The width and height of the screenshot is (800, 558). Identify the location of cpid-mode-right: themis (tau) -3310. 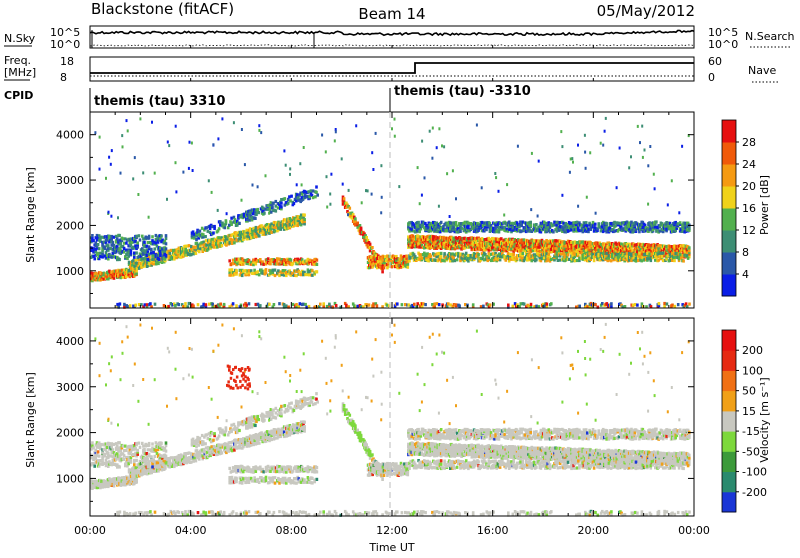
(462, 91).